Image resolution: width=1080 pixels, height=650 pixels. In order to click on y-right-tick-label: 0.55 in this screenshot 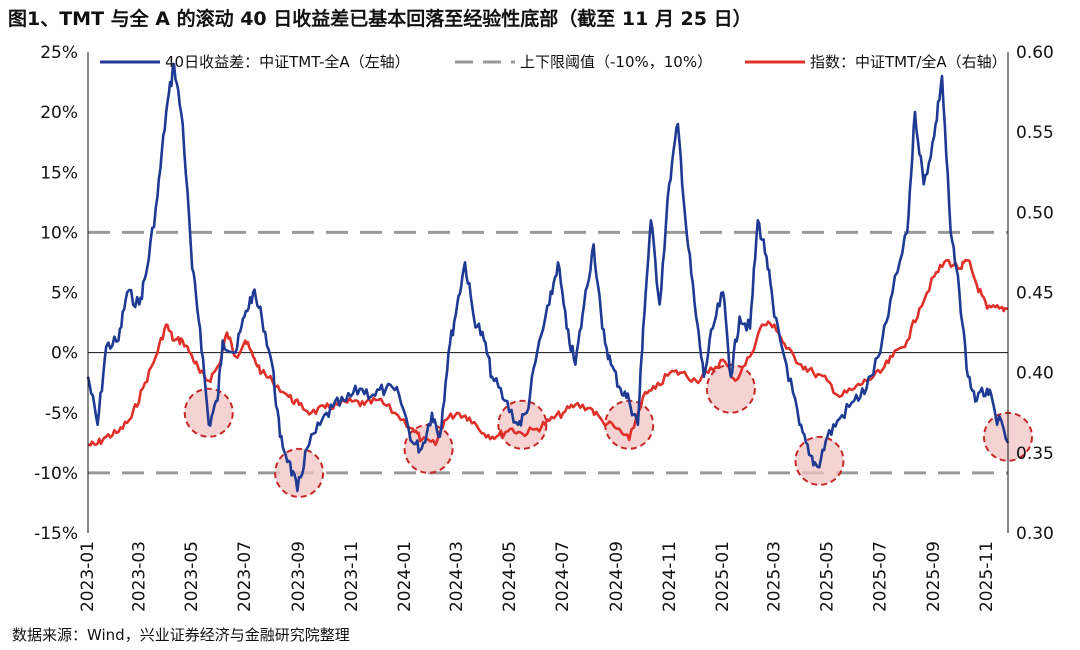, I will do `click(1035, 133)`.